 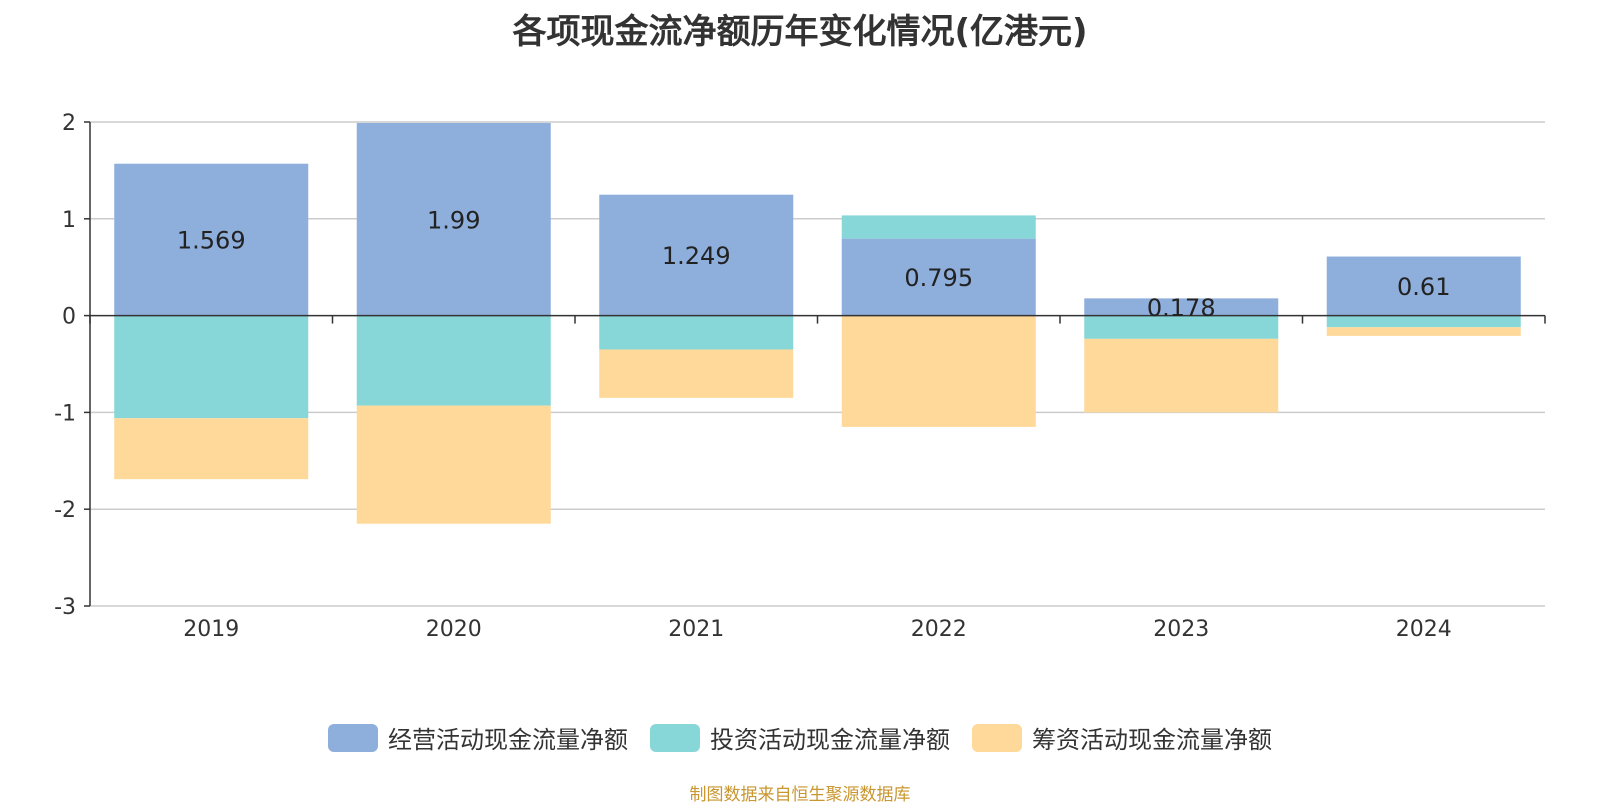 What do you see at coordinates (65, 510) in the screenshot?
I see `y-tick-label: -2` at bounding box center [65, 510].